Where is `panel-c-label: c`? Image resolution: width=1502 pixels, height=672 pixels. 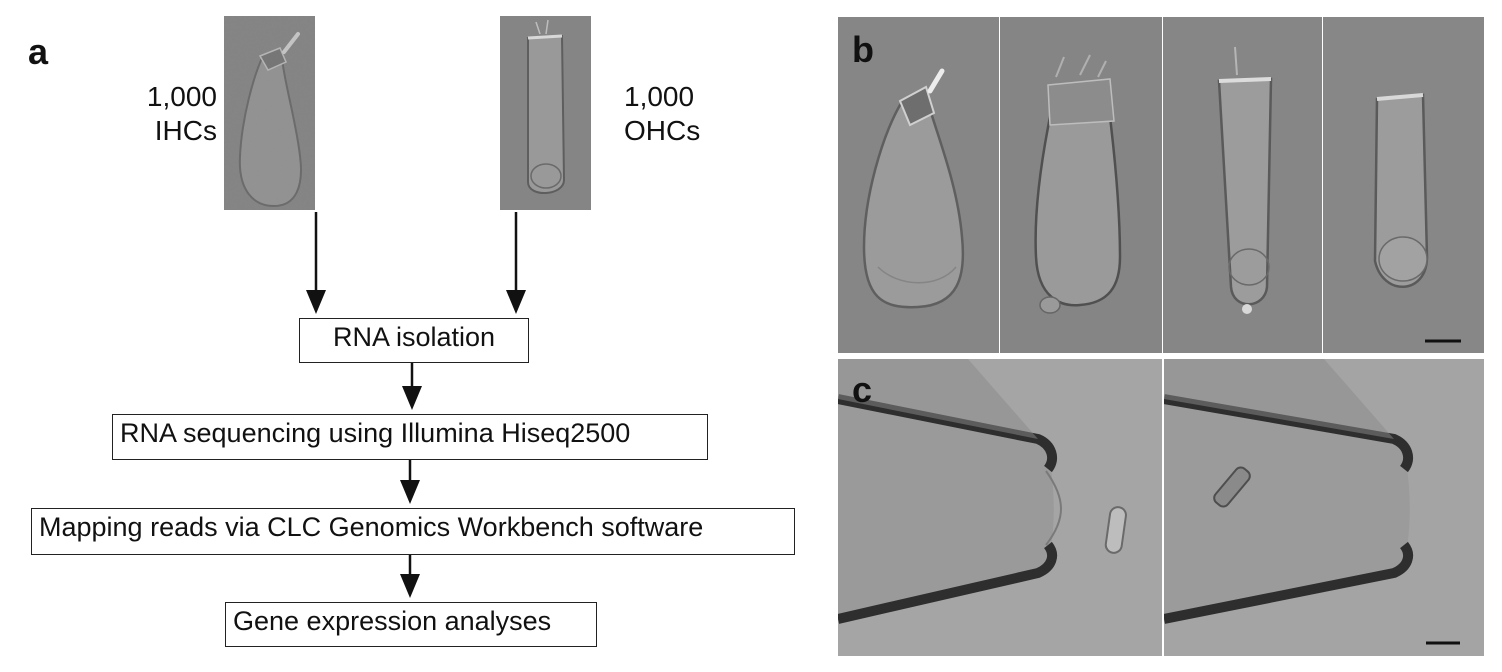 panel-c-label: c is located at coordinates (862, 389).